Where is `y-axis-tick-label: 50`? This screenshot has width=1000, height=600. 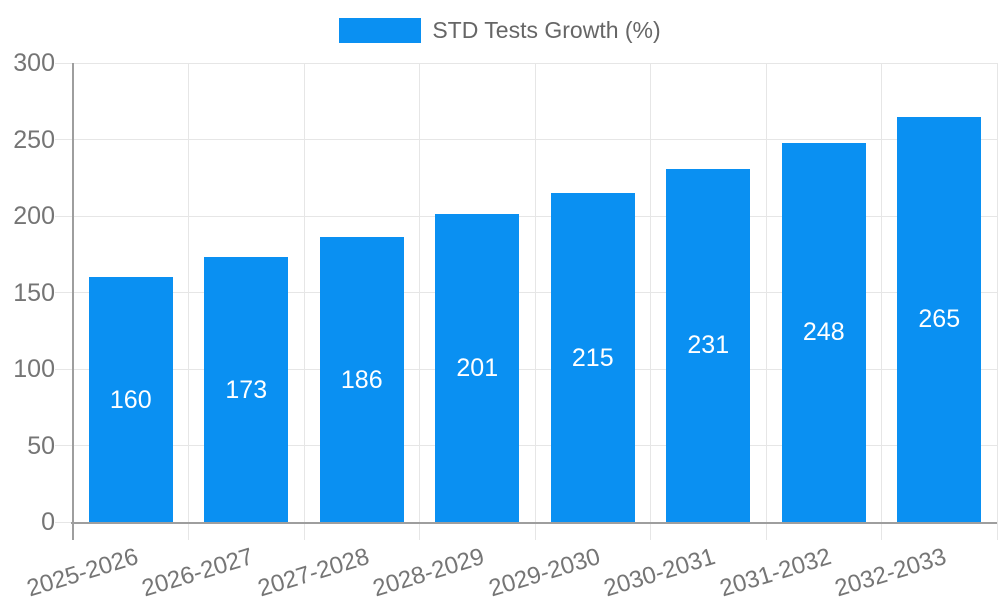 y-axis-tick-label: 50 is located at coordinates (41, 445).